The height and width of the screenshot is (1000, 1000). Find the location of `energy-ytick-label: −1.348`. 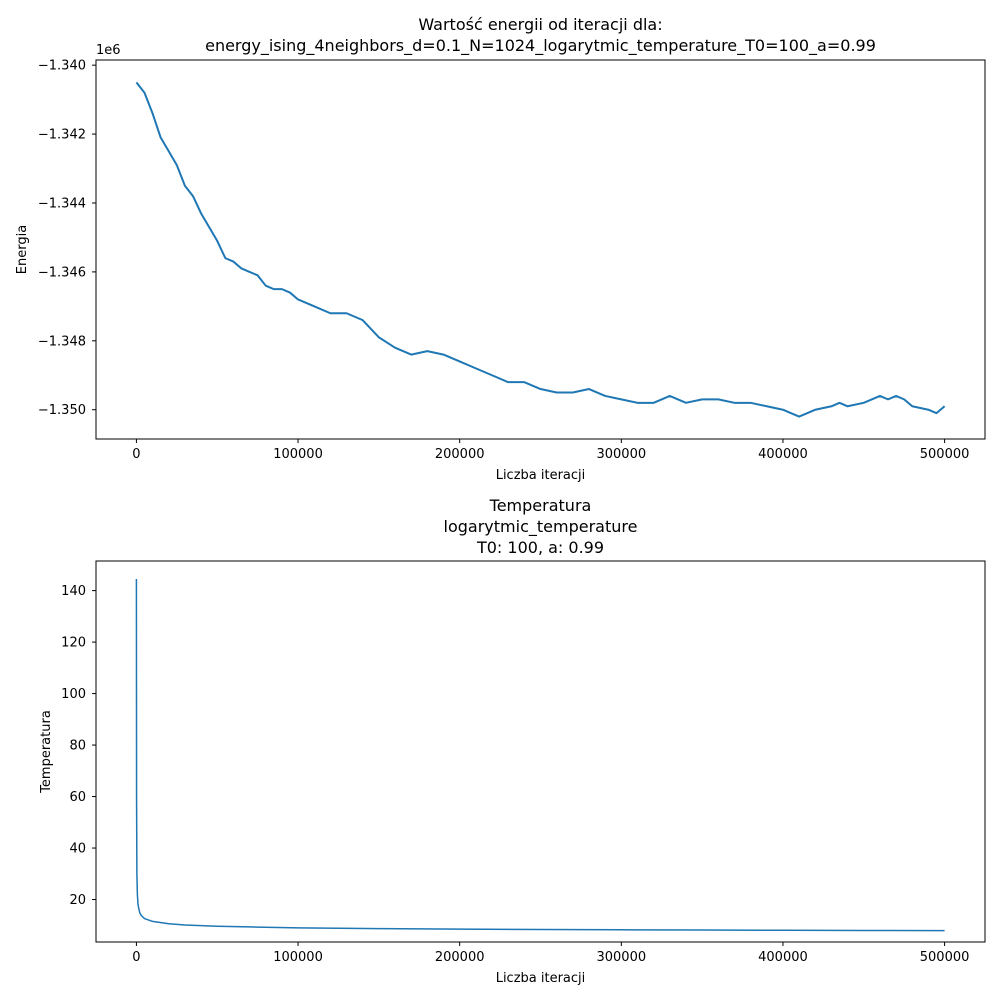

energy-ytick-label: −1.348 is located at coordinates (62, 341).